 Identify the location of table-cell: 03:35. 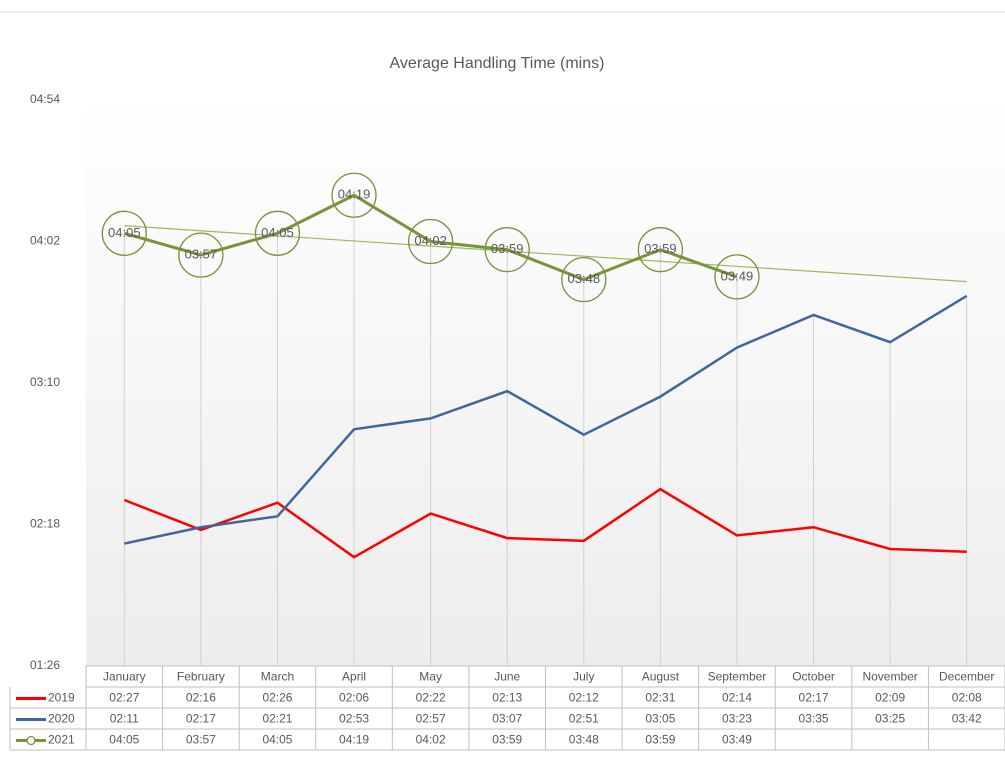
(814, 719).